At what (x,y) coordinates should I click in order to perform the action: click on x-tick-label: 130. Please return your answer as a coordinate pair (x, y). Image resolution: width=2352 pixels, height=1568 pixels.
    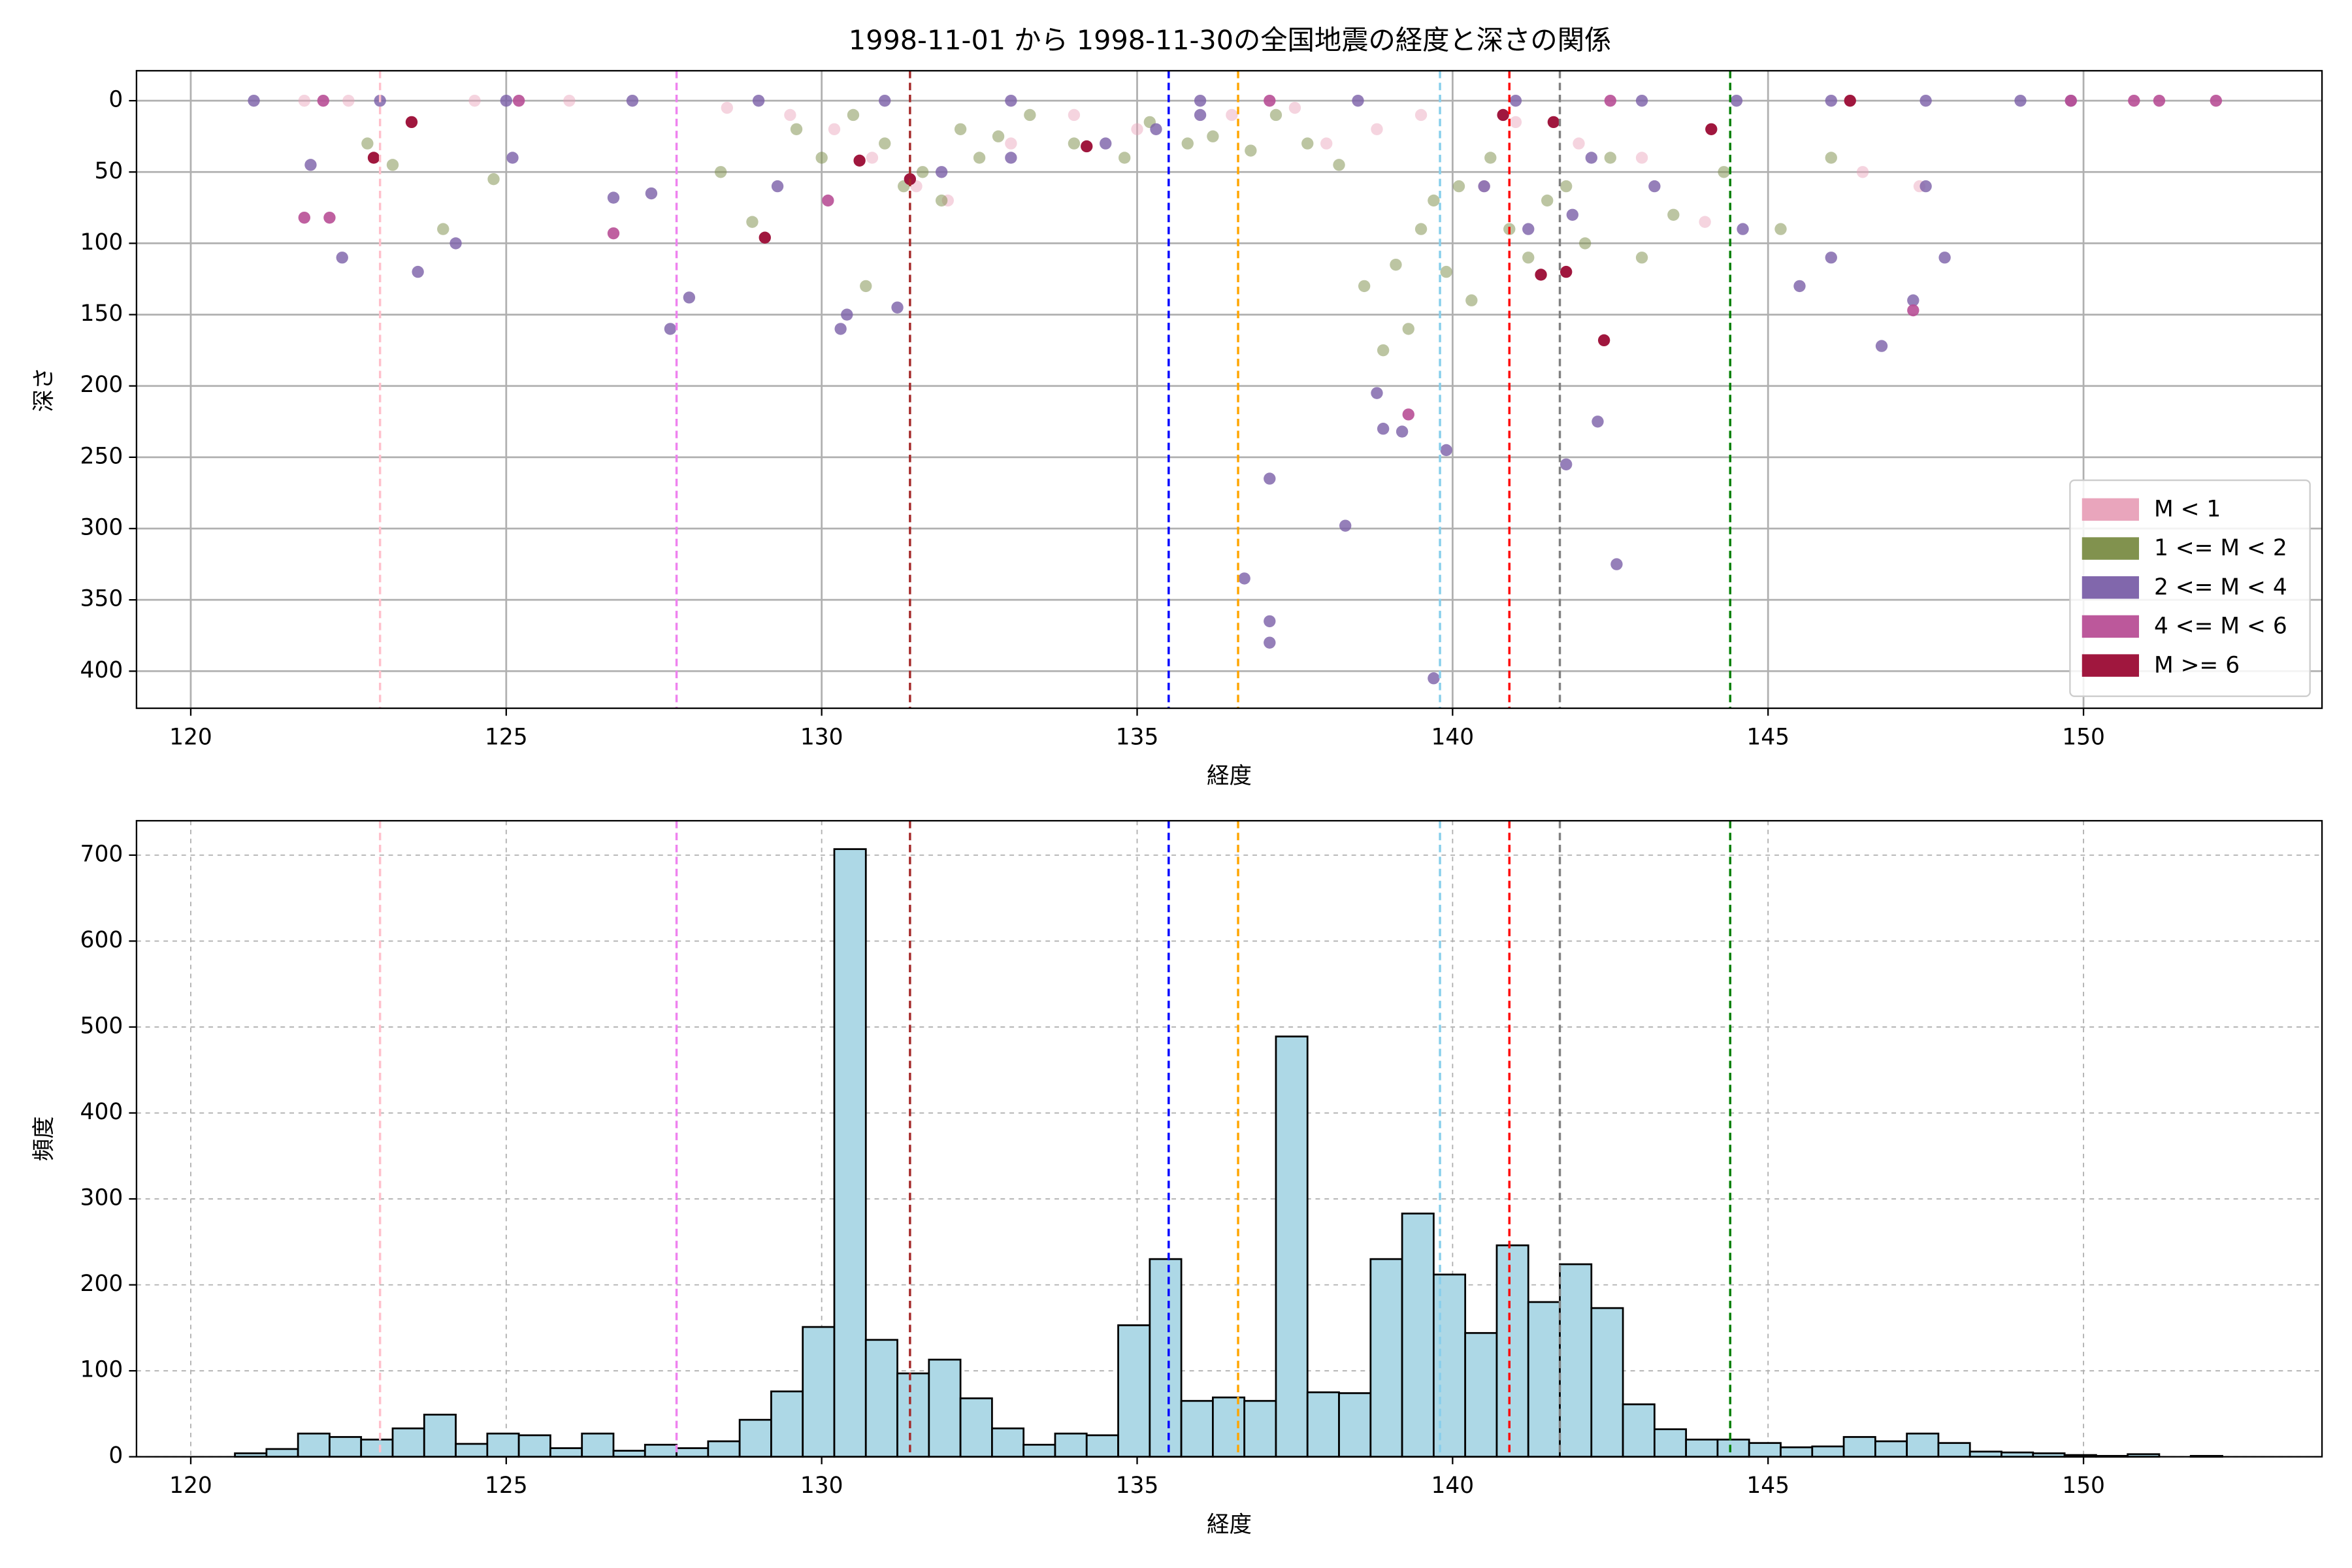
    Looking at the image, I should click on (821, 737).